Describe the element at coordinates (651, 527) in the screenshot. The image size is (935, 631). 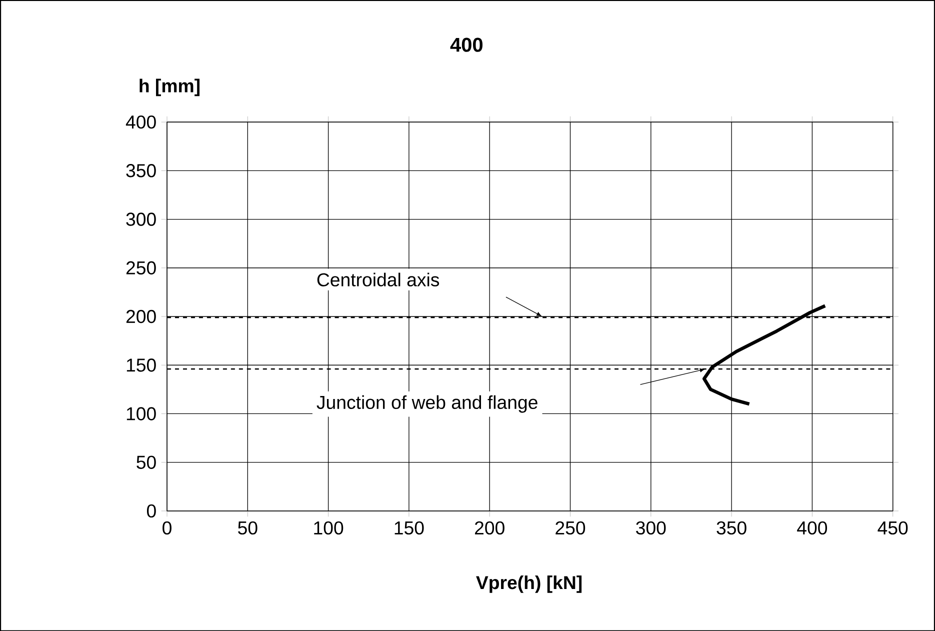
I see `x-tick-label: 300` at that location.